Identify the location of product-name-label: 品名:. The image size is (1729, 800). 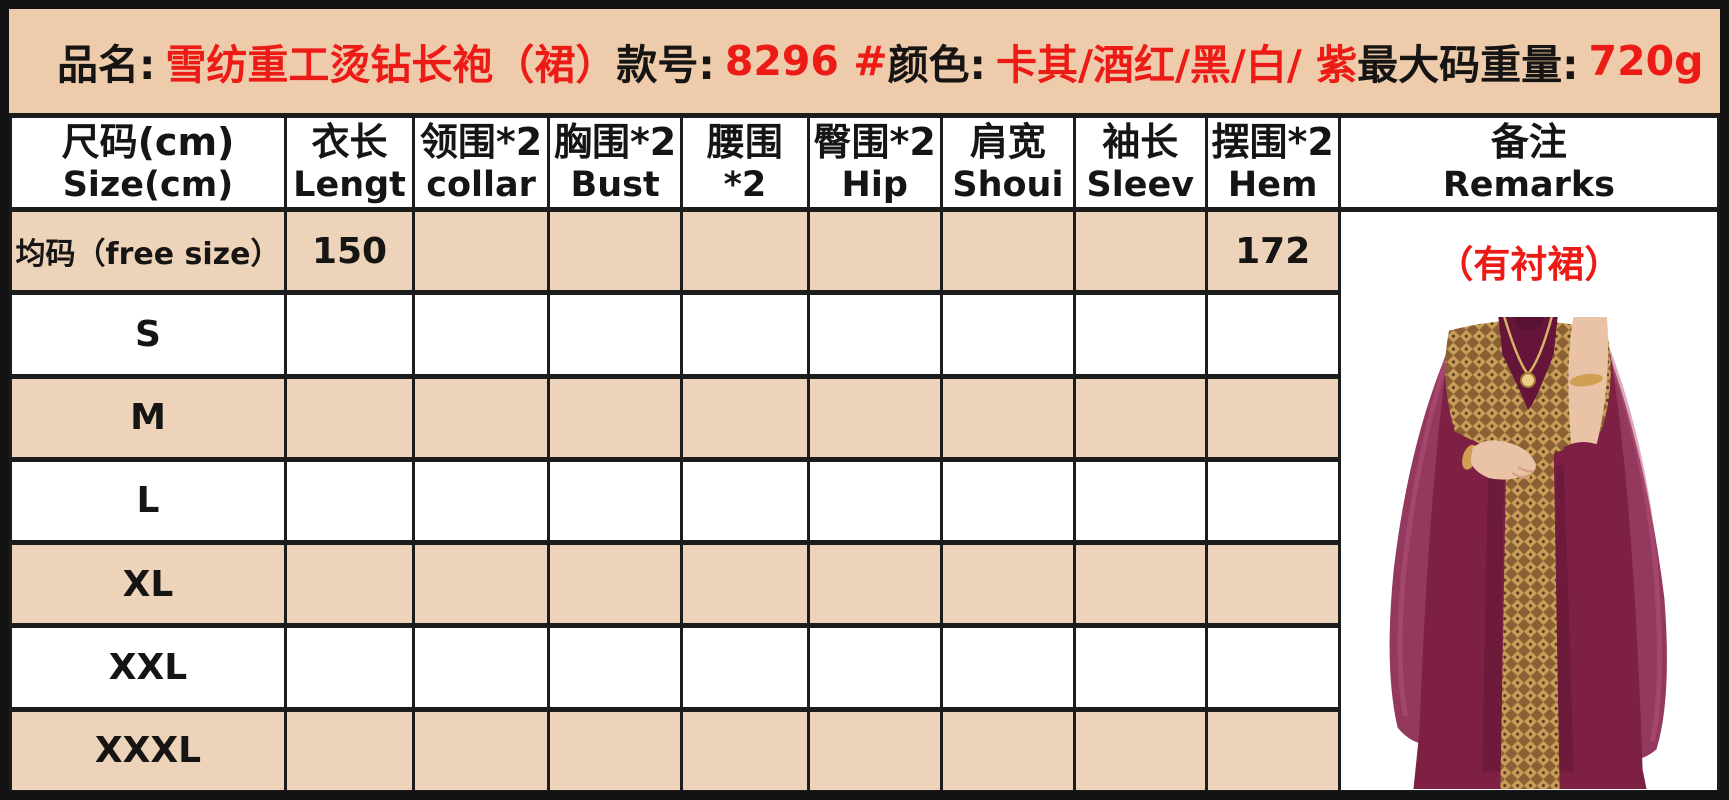
(106, 65).